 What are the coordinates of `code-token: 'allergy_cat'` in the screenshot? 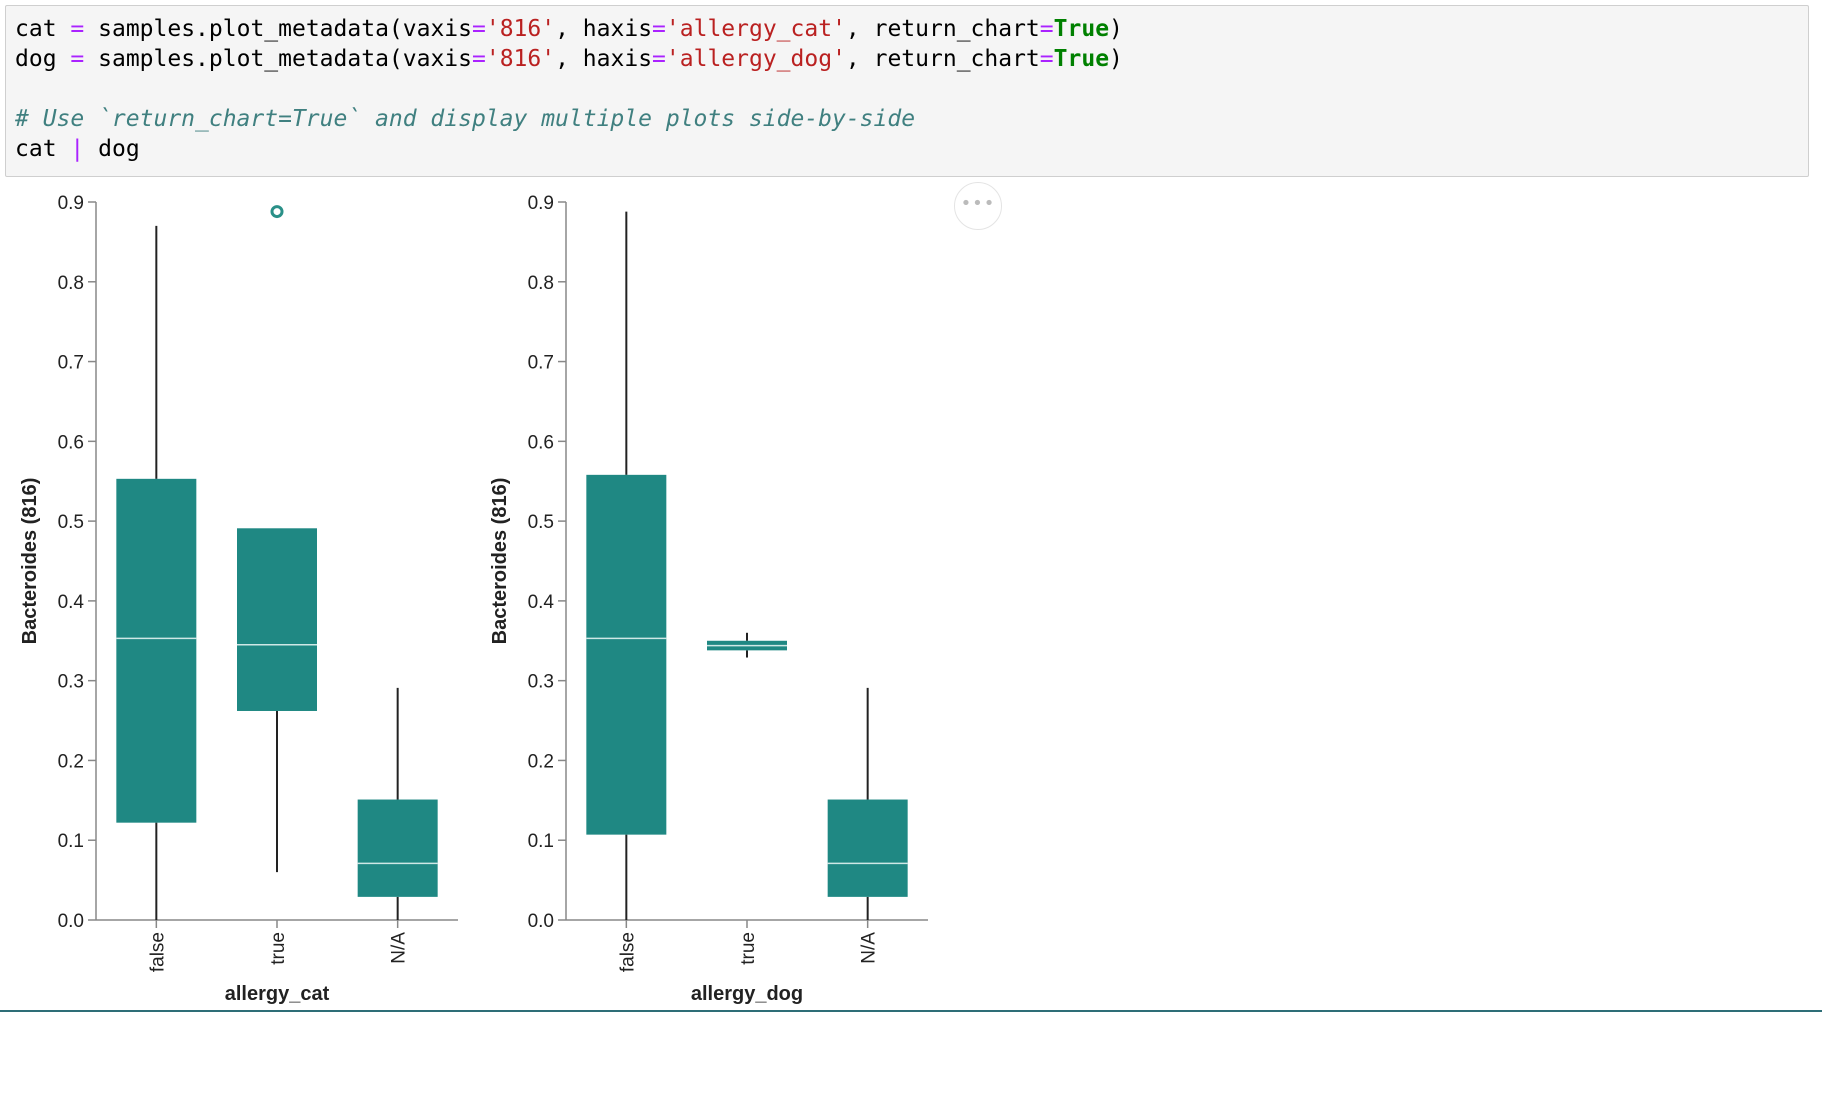 It's located at (755, 29).